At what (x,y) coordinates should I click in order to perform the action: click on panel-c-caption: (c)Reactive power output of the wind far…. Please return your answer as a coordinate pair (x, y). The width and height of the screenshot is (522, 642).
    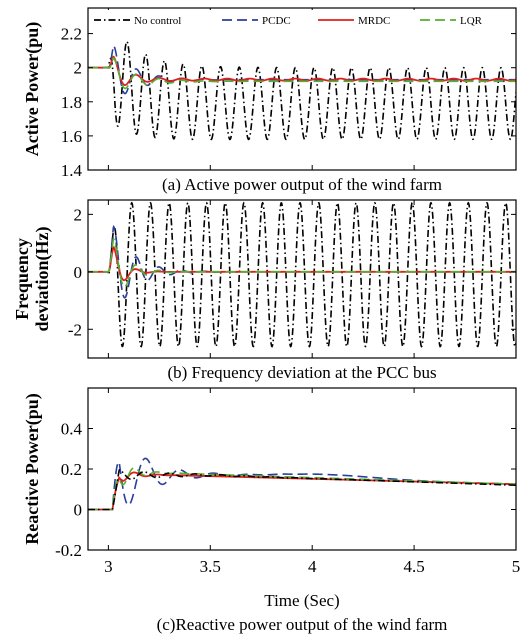
    Looking at the image, I should click on (302, 624).